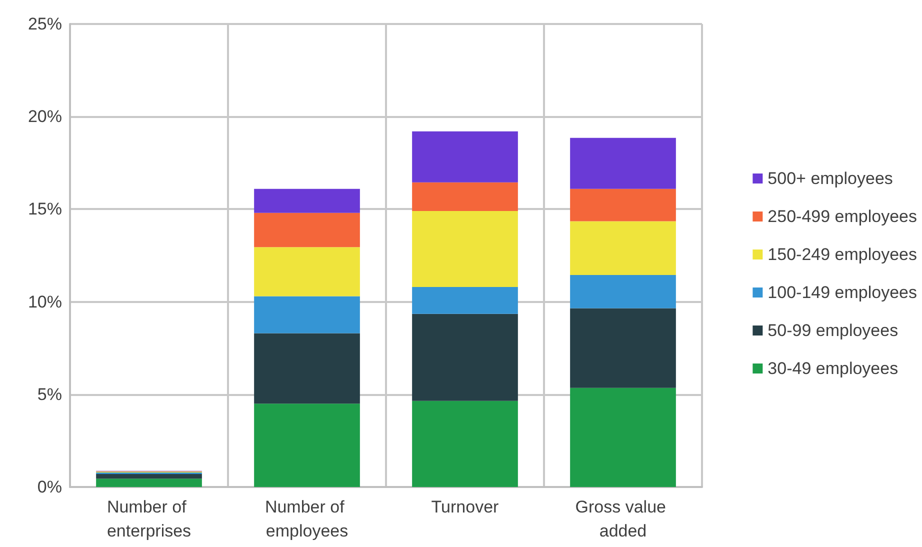 The image size is (922, 547). What do you see at coordinates (833, 368) in the screenshot?
I see `legend-label: 30-49 employees` at bounding box center [833, 368].